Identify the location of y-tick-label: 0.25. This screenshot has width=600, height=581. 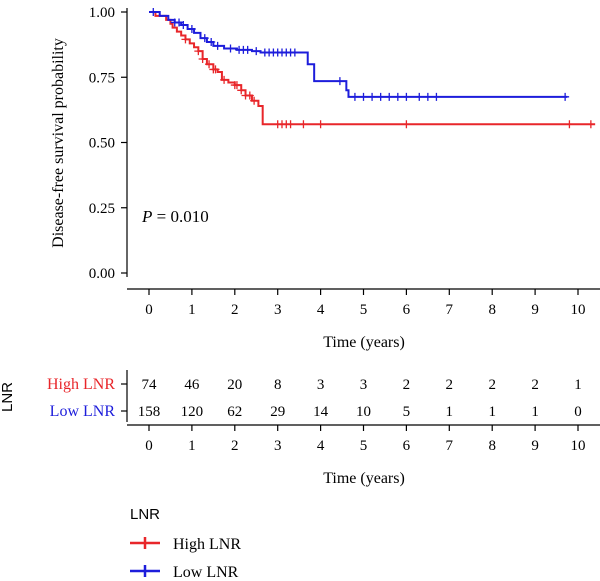
(102, 209).